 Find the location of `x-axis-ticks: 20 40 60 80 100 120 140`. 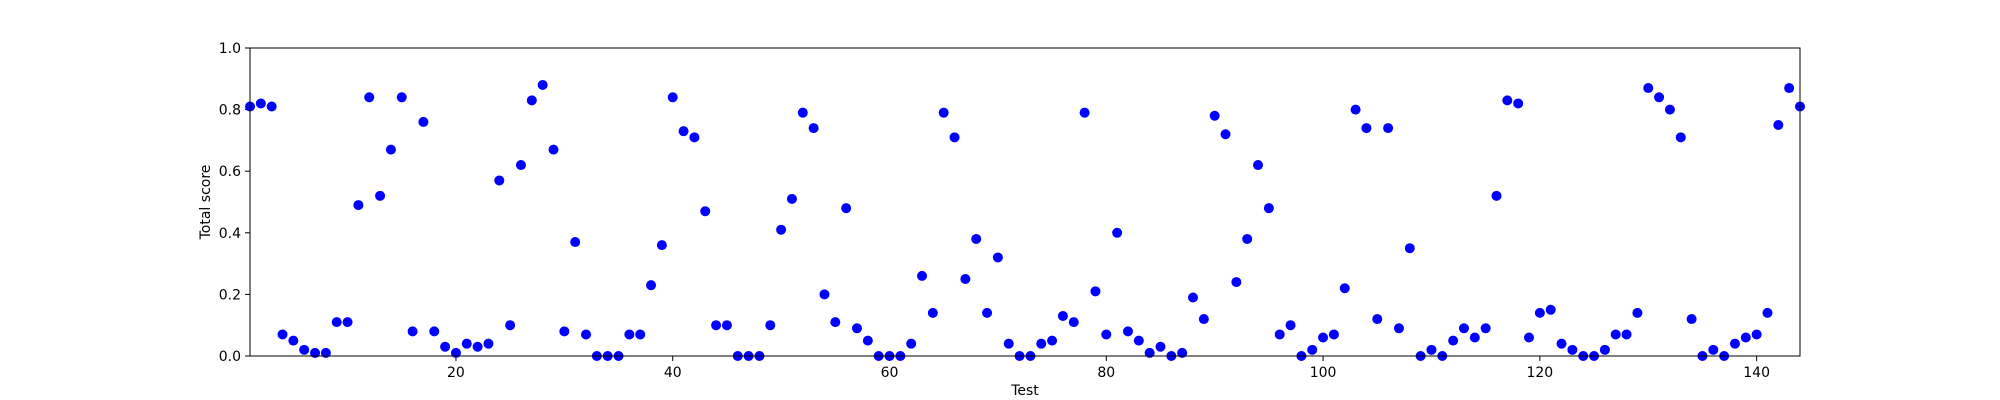

x-axis-ticks: 20 40 60 80 100 120 140 is located at coordinates (1108, 368).